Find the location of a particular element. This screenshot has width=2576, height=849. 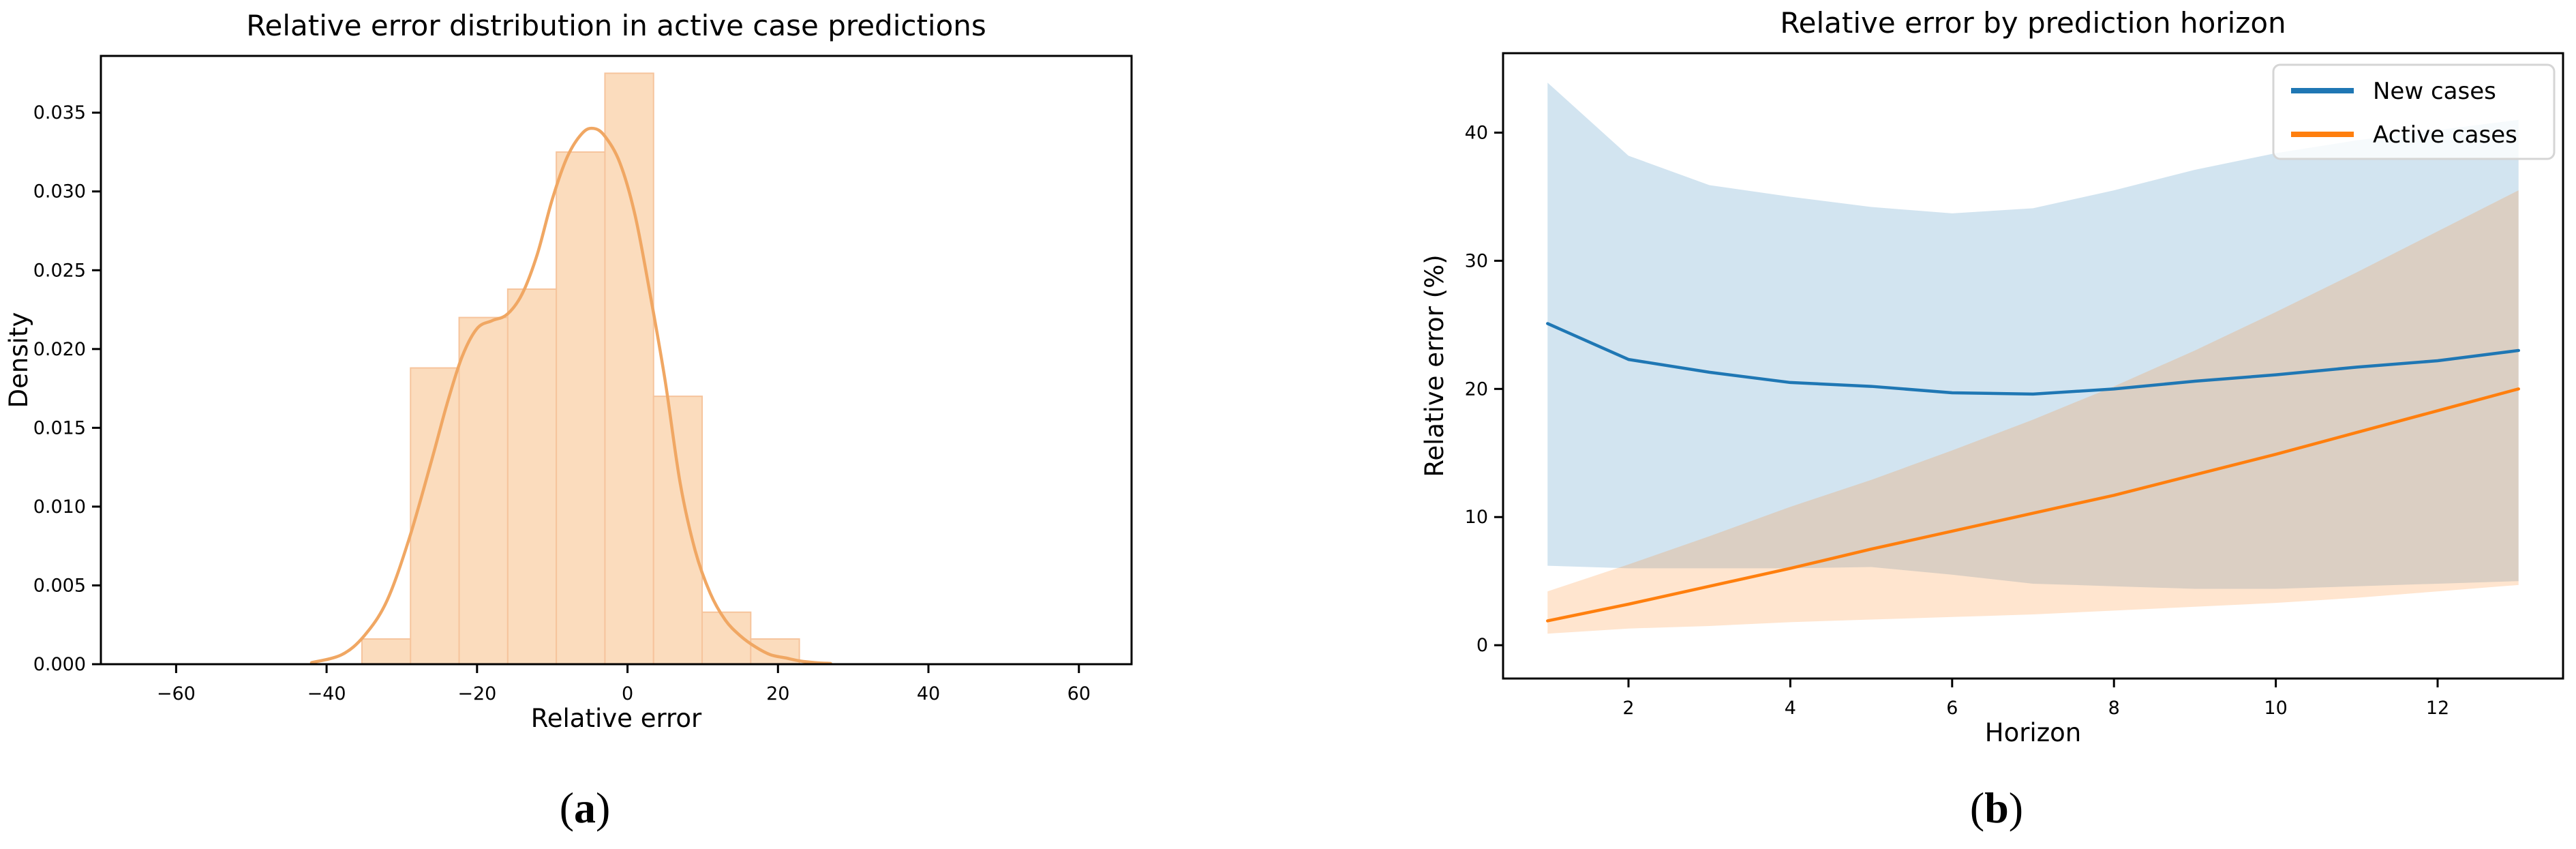

y-tick-label: 0.020 is located at coordinates (59, 349).